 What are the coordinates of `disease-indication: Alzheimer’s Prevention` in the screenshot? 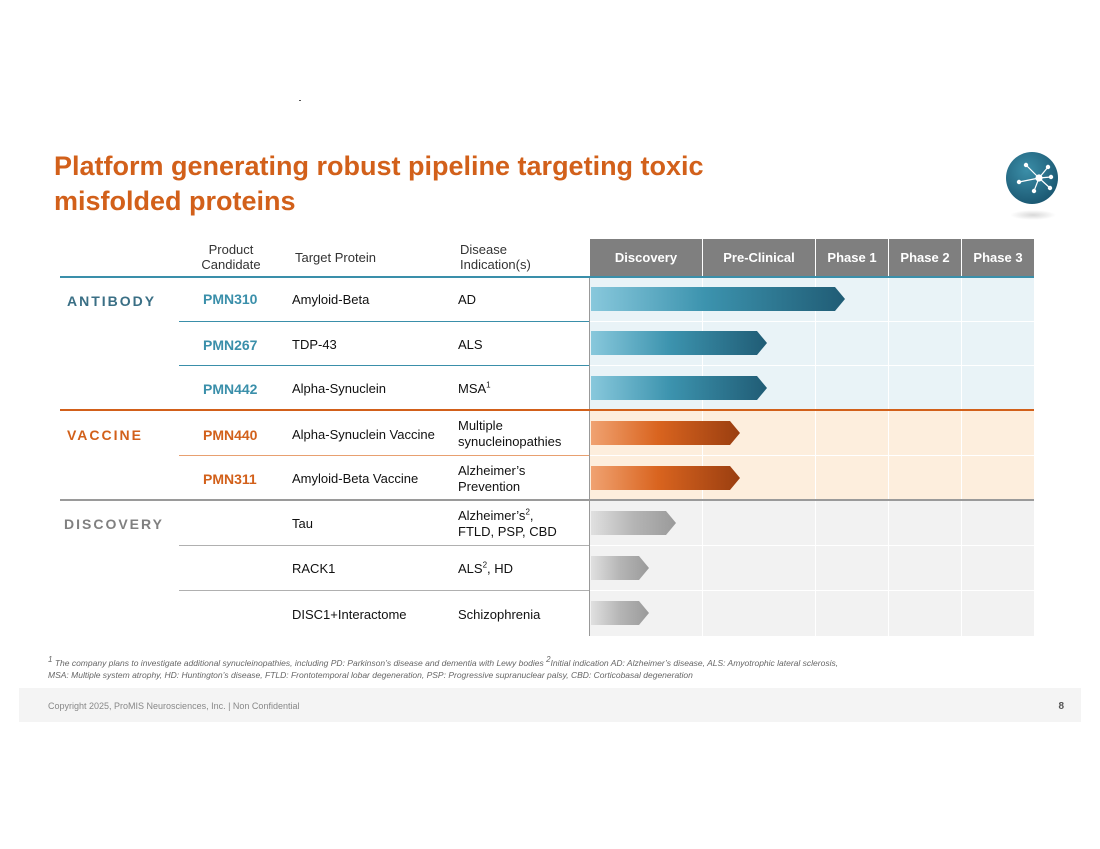 It's located at (492, 478).